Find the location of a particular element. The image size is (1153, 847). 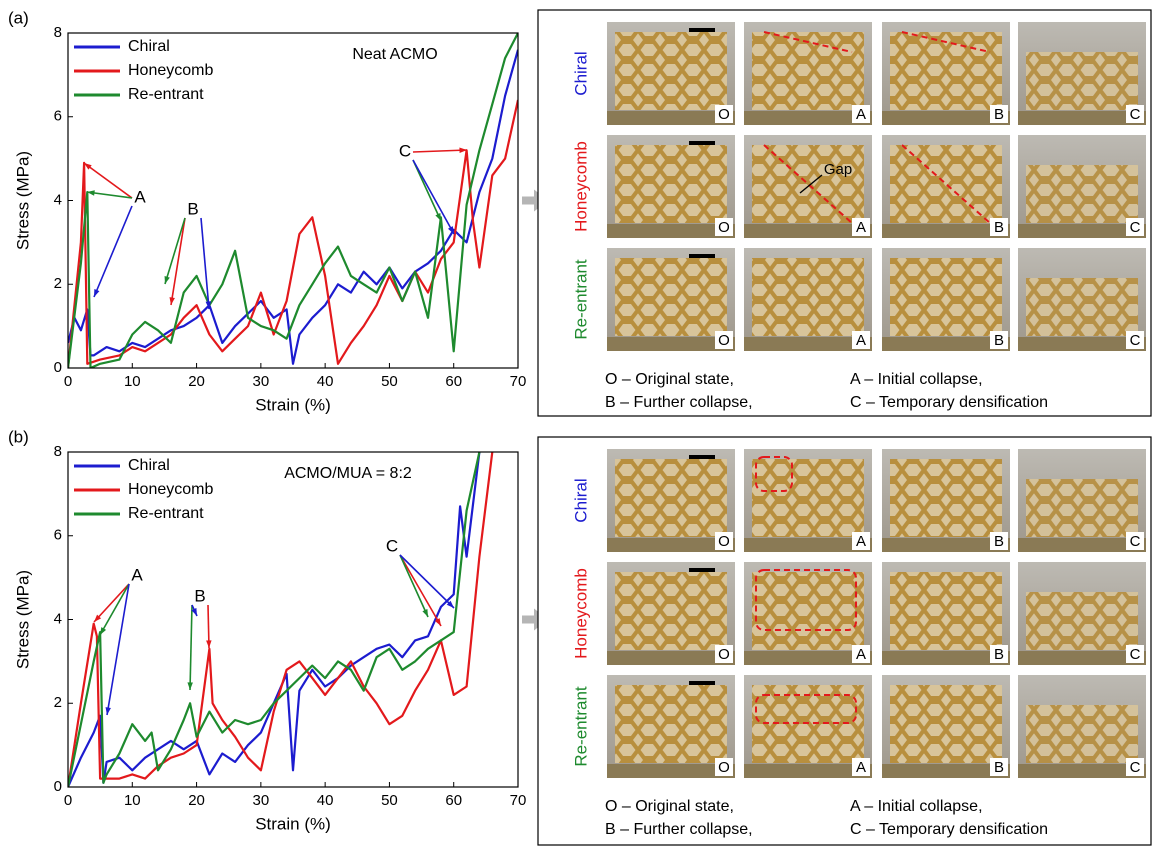

x-tick-label: 0 is located at coordinates (68, 800).